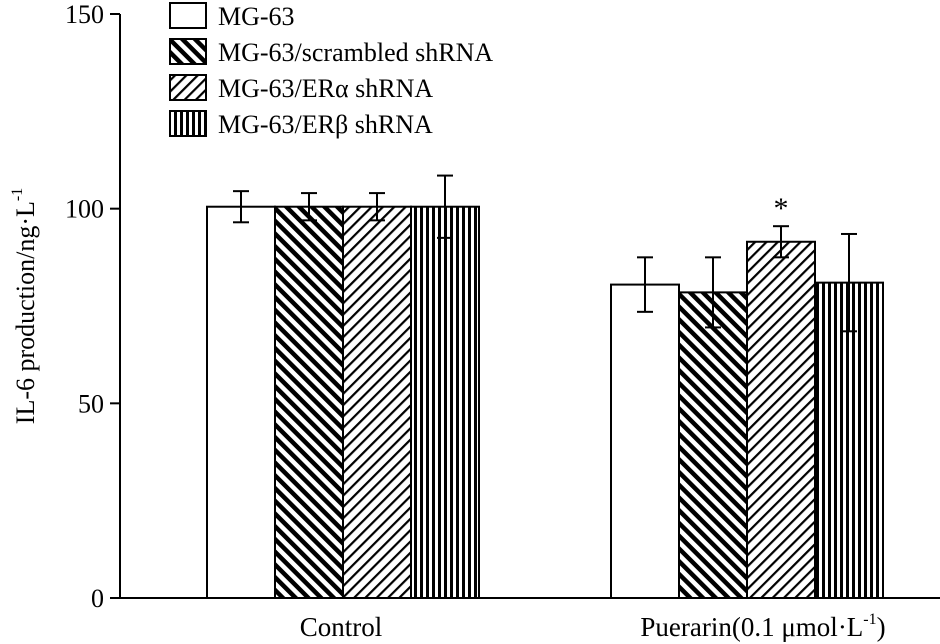 This screenshot has width=940, height=644. I want to click on y-ticks: 0 50 100 150, so click(92, 306).